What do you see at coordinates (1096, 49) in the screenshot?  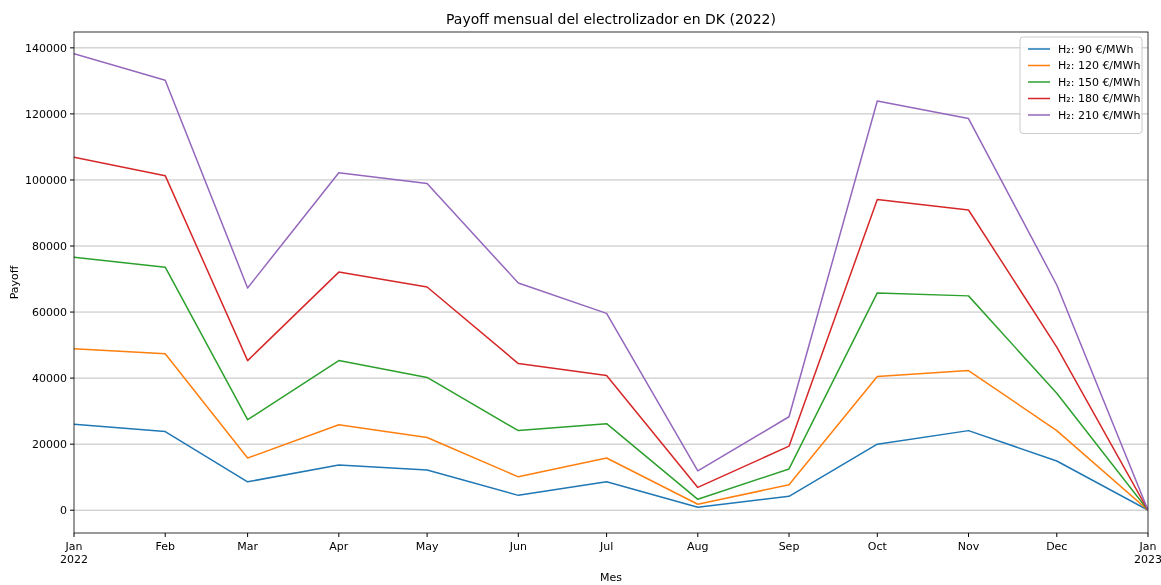 I see `legend-label: H₂: 90 €/MWh` at bounding box center [1096, 49].